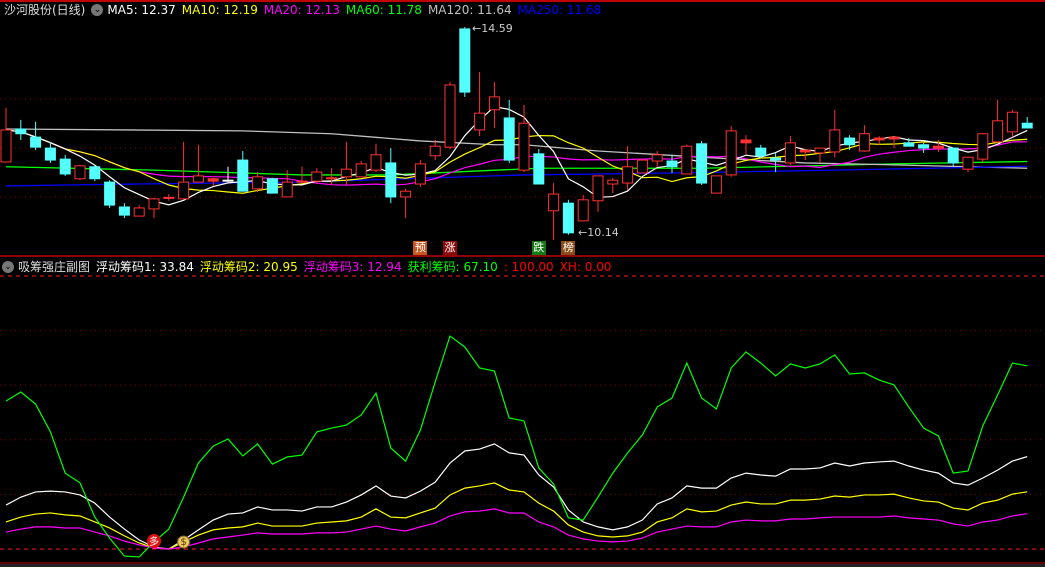 This screenshot has width=1045, height=567. Describe the element at coordinates (559, 10) in the screenshot. I see `legend-item: MA250: 11.68` at that location.